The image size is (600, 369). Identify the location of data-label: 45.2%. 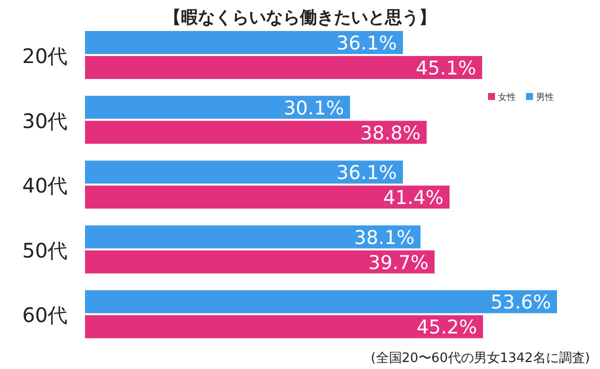
(447, 327).